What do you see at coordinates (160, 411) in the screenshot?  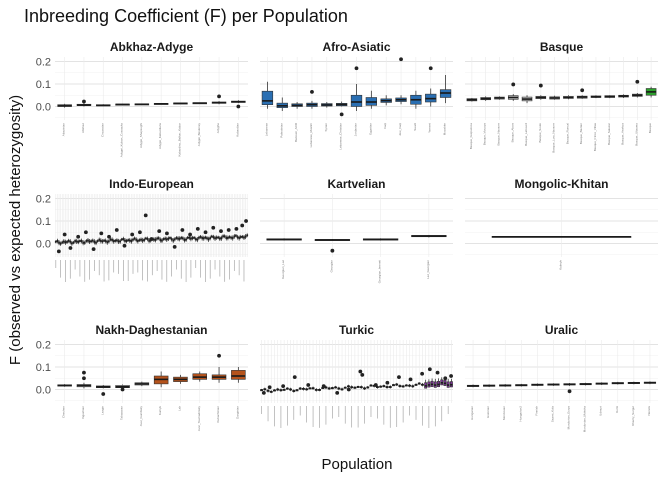 I see `x-tick-label: Kumyk` at bounding box center [160, 411].